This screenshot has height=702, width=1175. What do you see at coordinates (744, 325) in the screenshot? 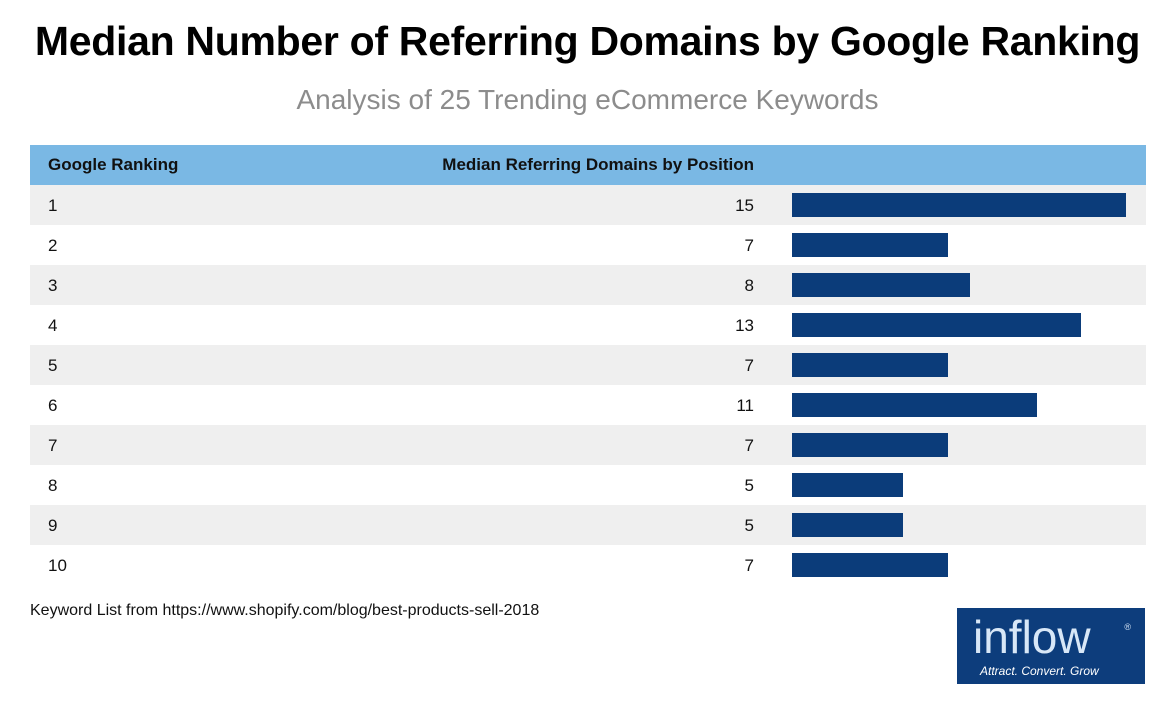
I see `value-label: 13` at bounding box center [744, 325].